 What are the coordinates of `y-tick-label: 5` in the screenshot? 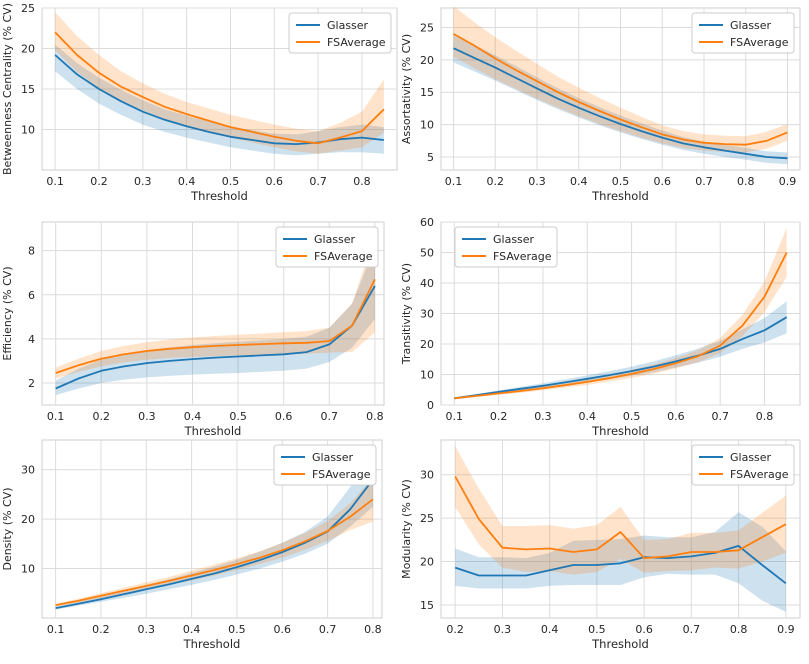 It's located at (430, 157).